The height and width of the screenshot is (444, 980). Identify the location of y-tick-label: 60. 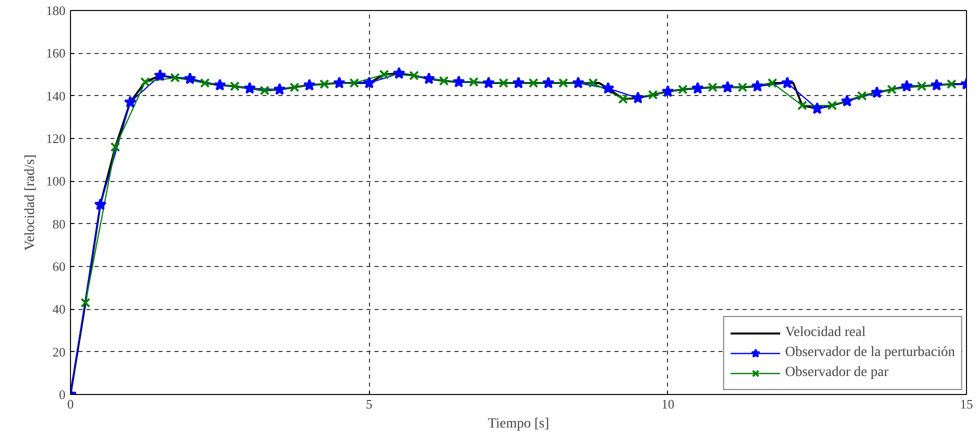
(59, 266).